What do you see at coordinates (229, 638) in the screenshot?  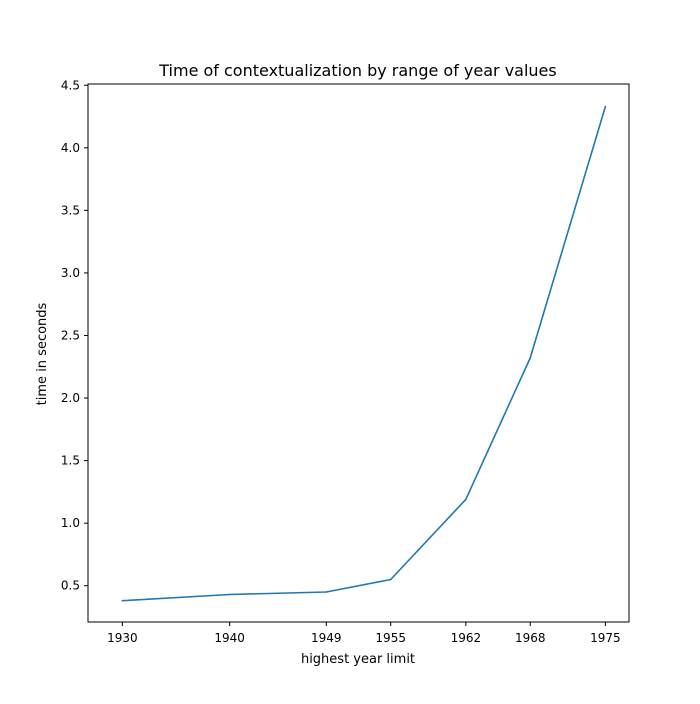 I see `x-tick-label: 1940` at bounding box center [229, 638].